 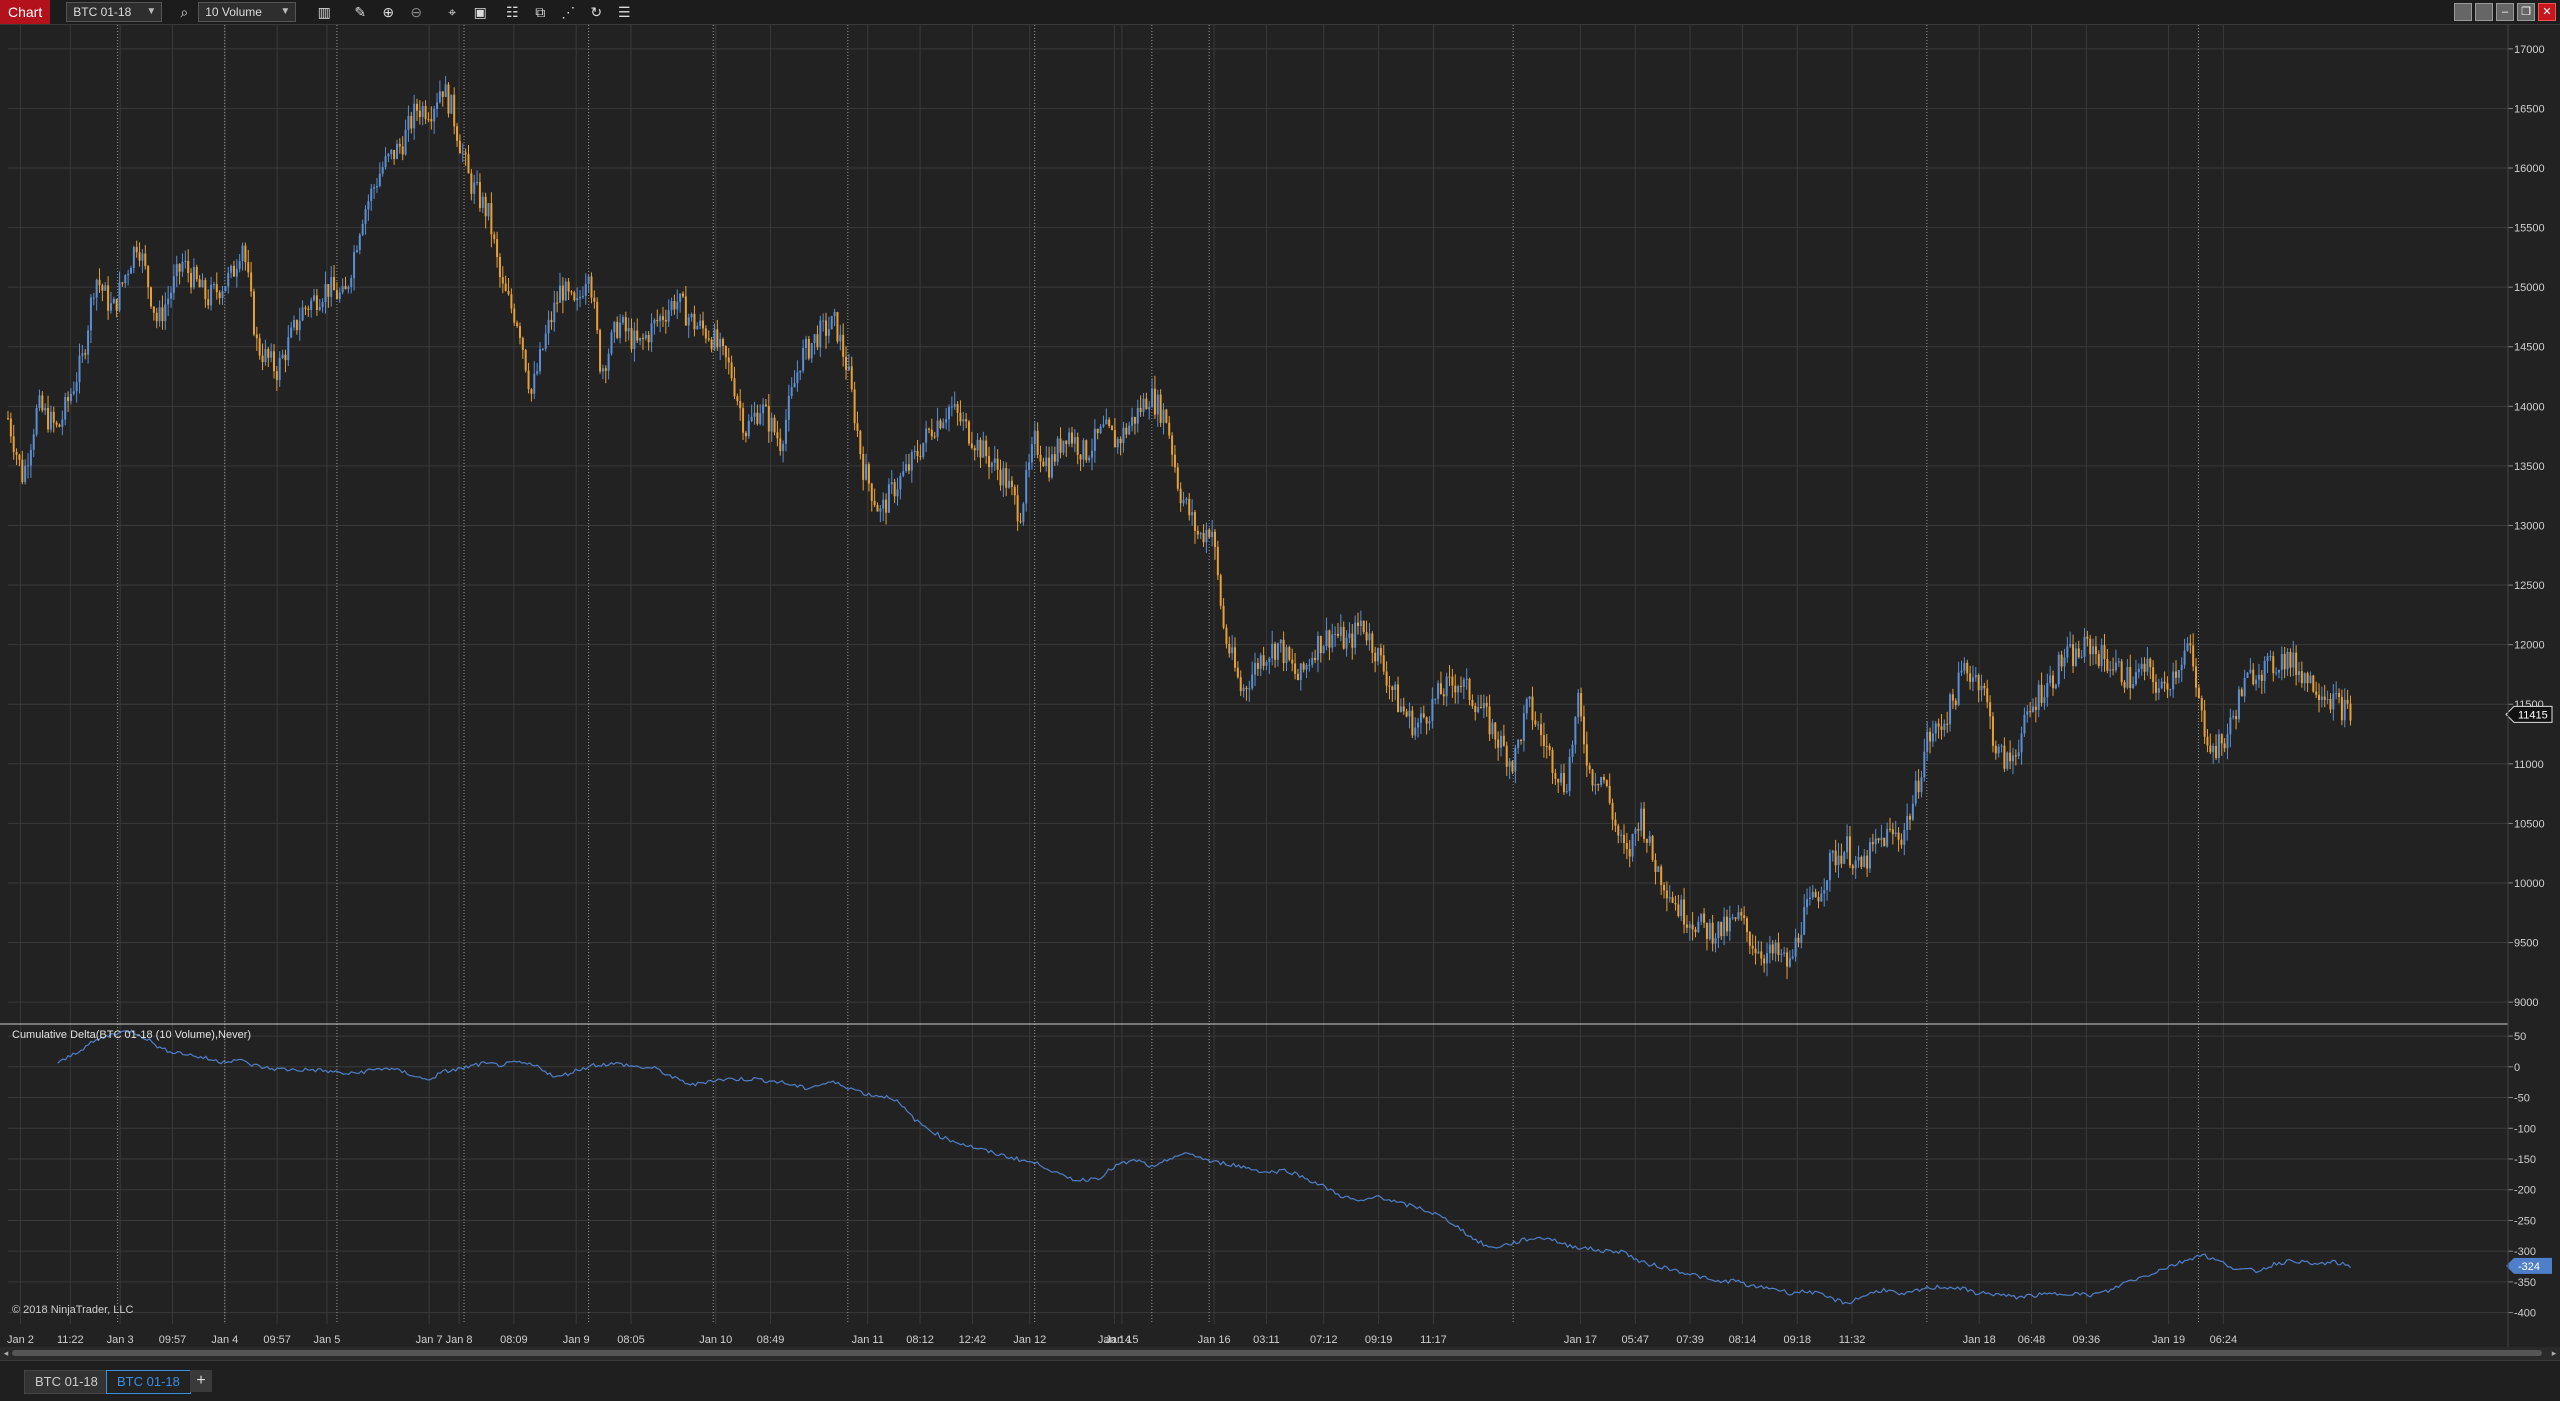 I want to click on chart-title-badge: Chart, so click(x=25, y=12).